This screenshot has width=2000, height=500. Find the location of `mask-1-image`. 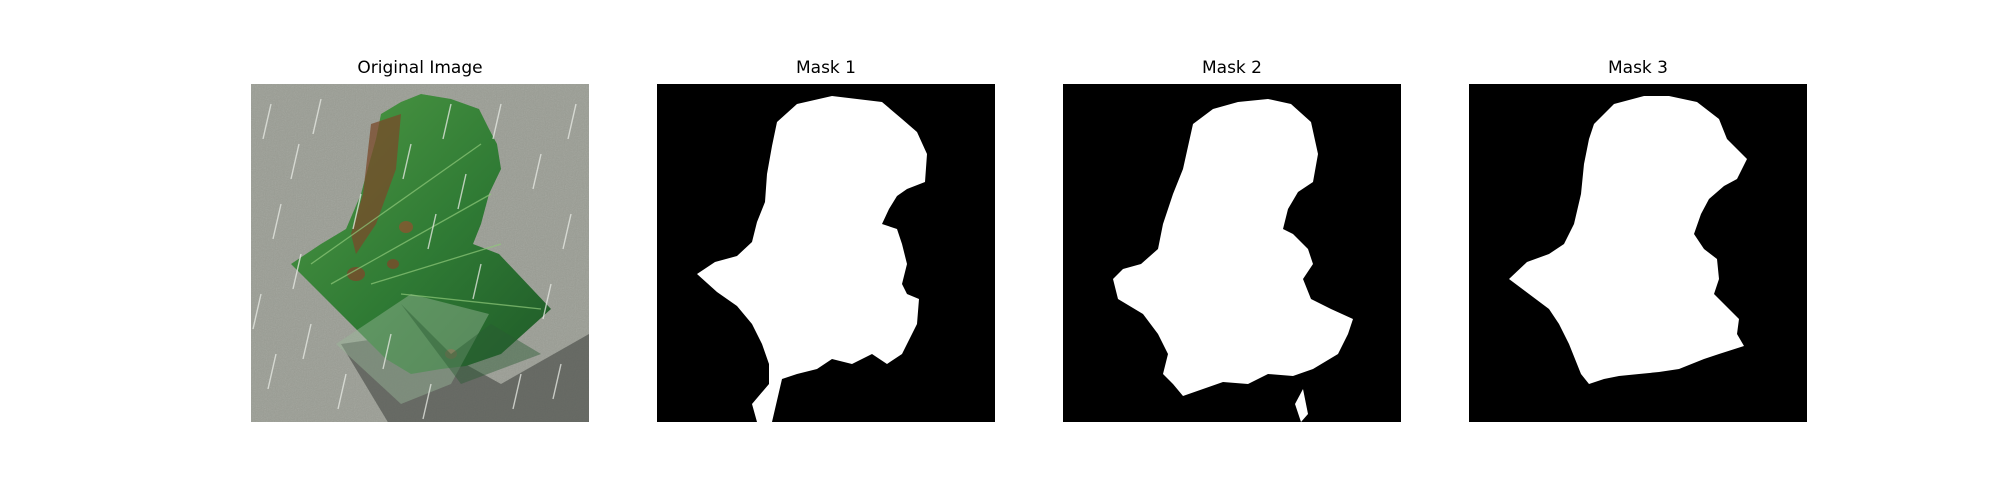

mask-1-image is located at coordinates (826, 253).